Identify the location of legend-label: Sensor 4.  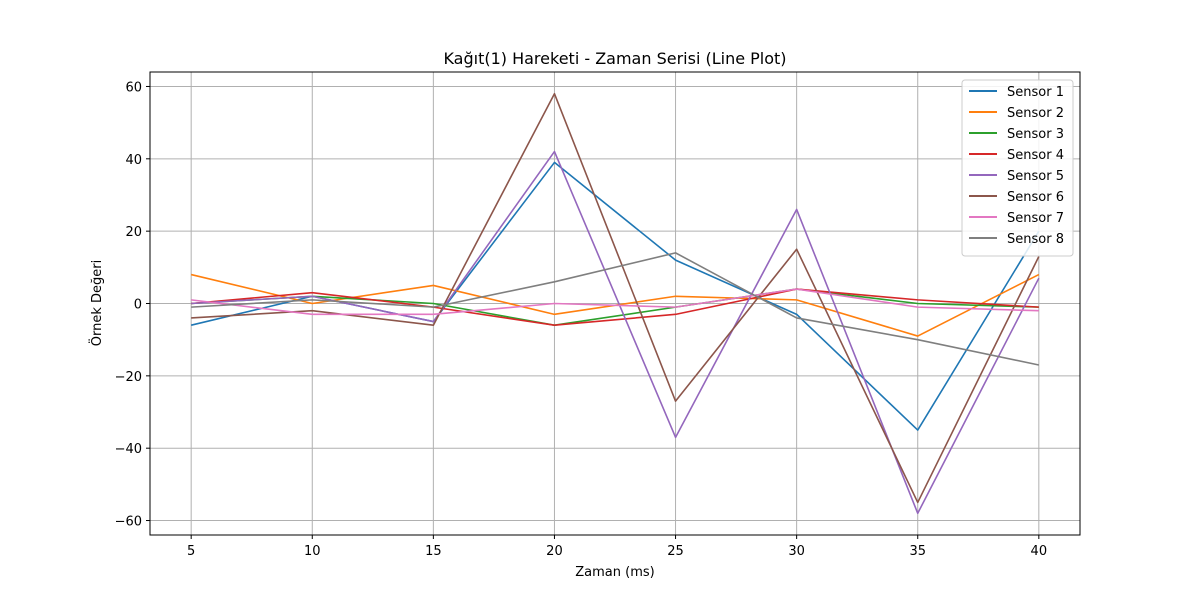
(1035, 155).